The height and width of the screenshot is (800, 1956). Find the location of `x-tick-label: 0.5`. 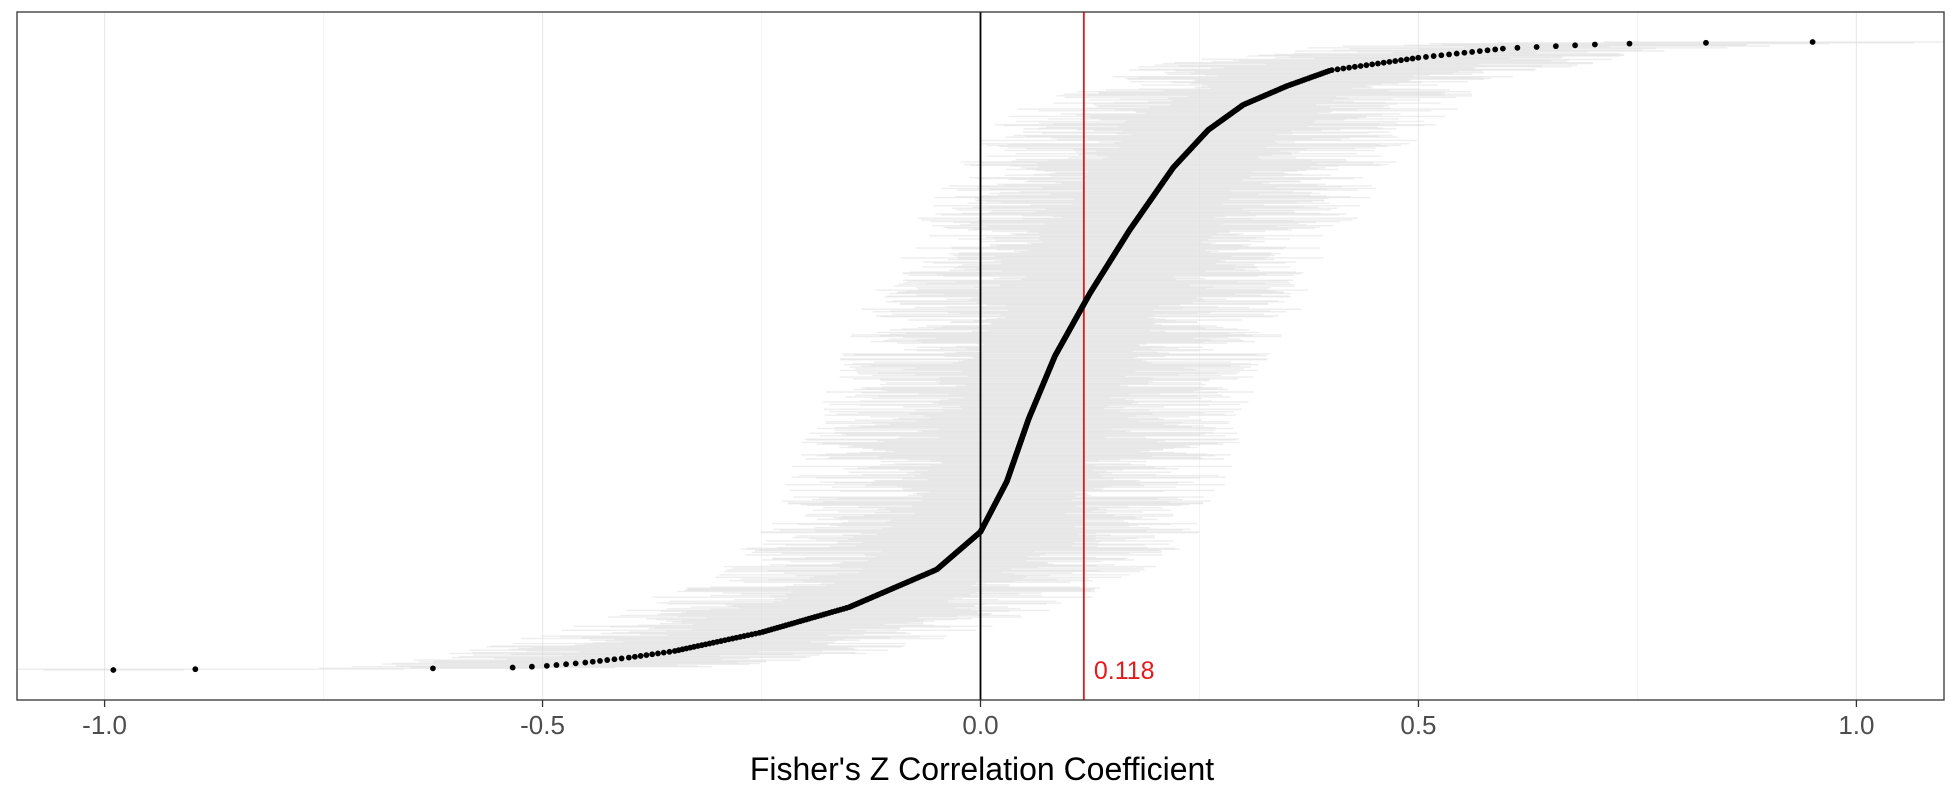

x-tick-label: 0.5 is located at coordinates (1418, 725).